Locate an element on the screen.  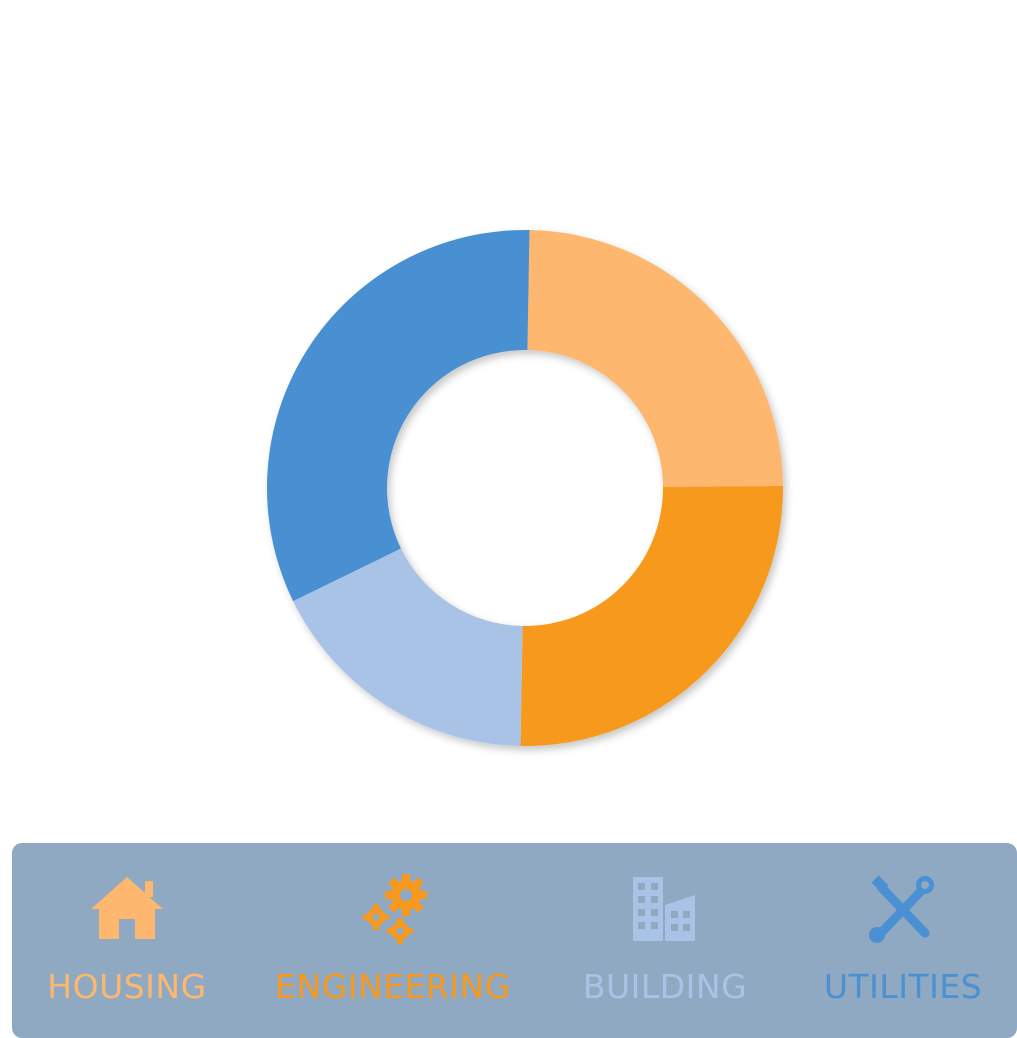
house-icon is located at coordinates (127, 909).